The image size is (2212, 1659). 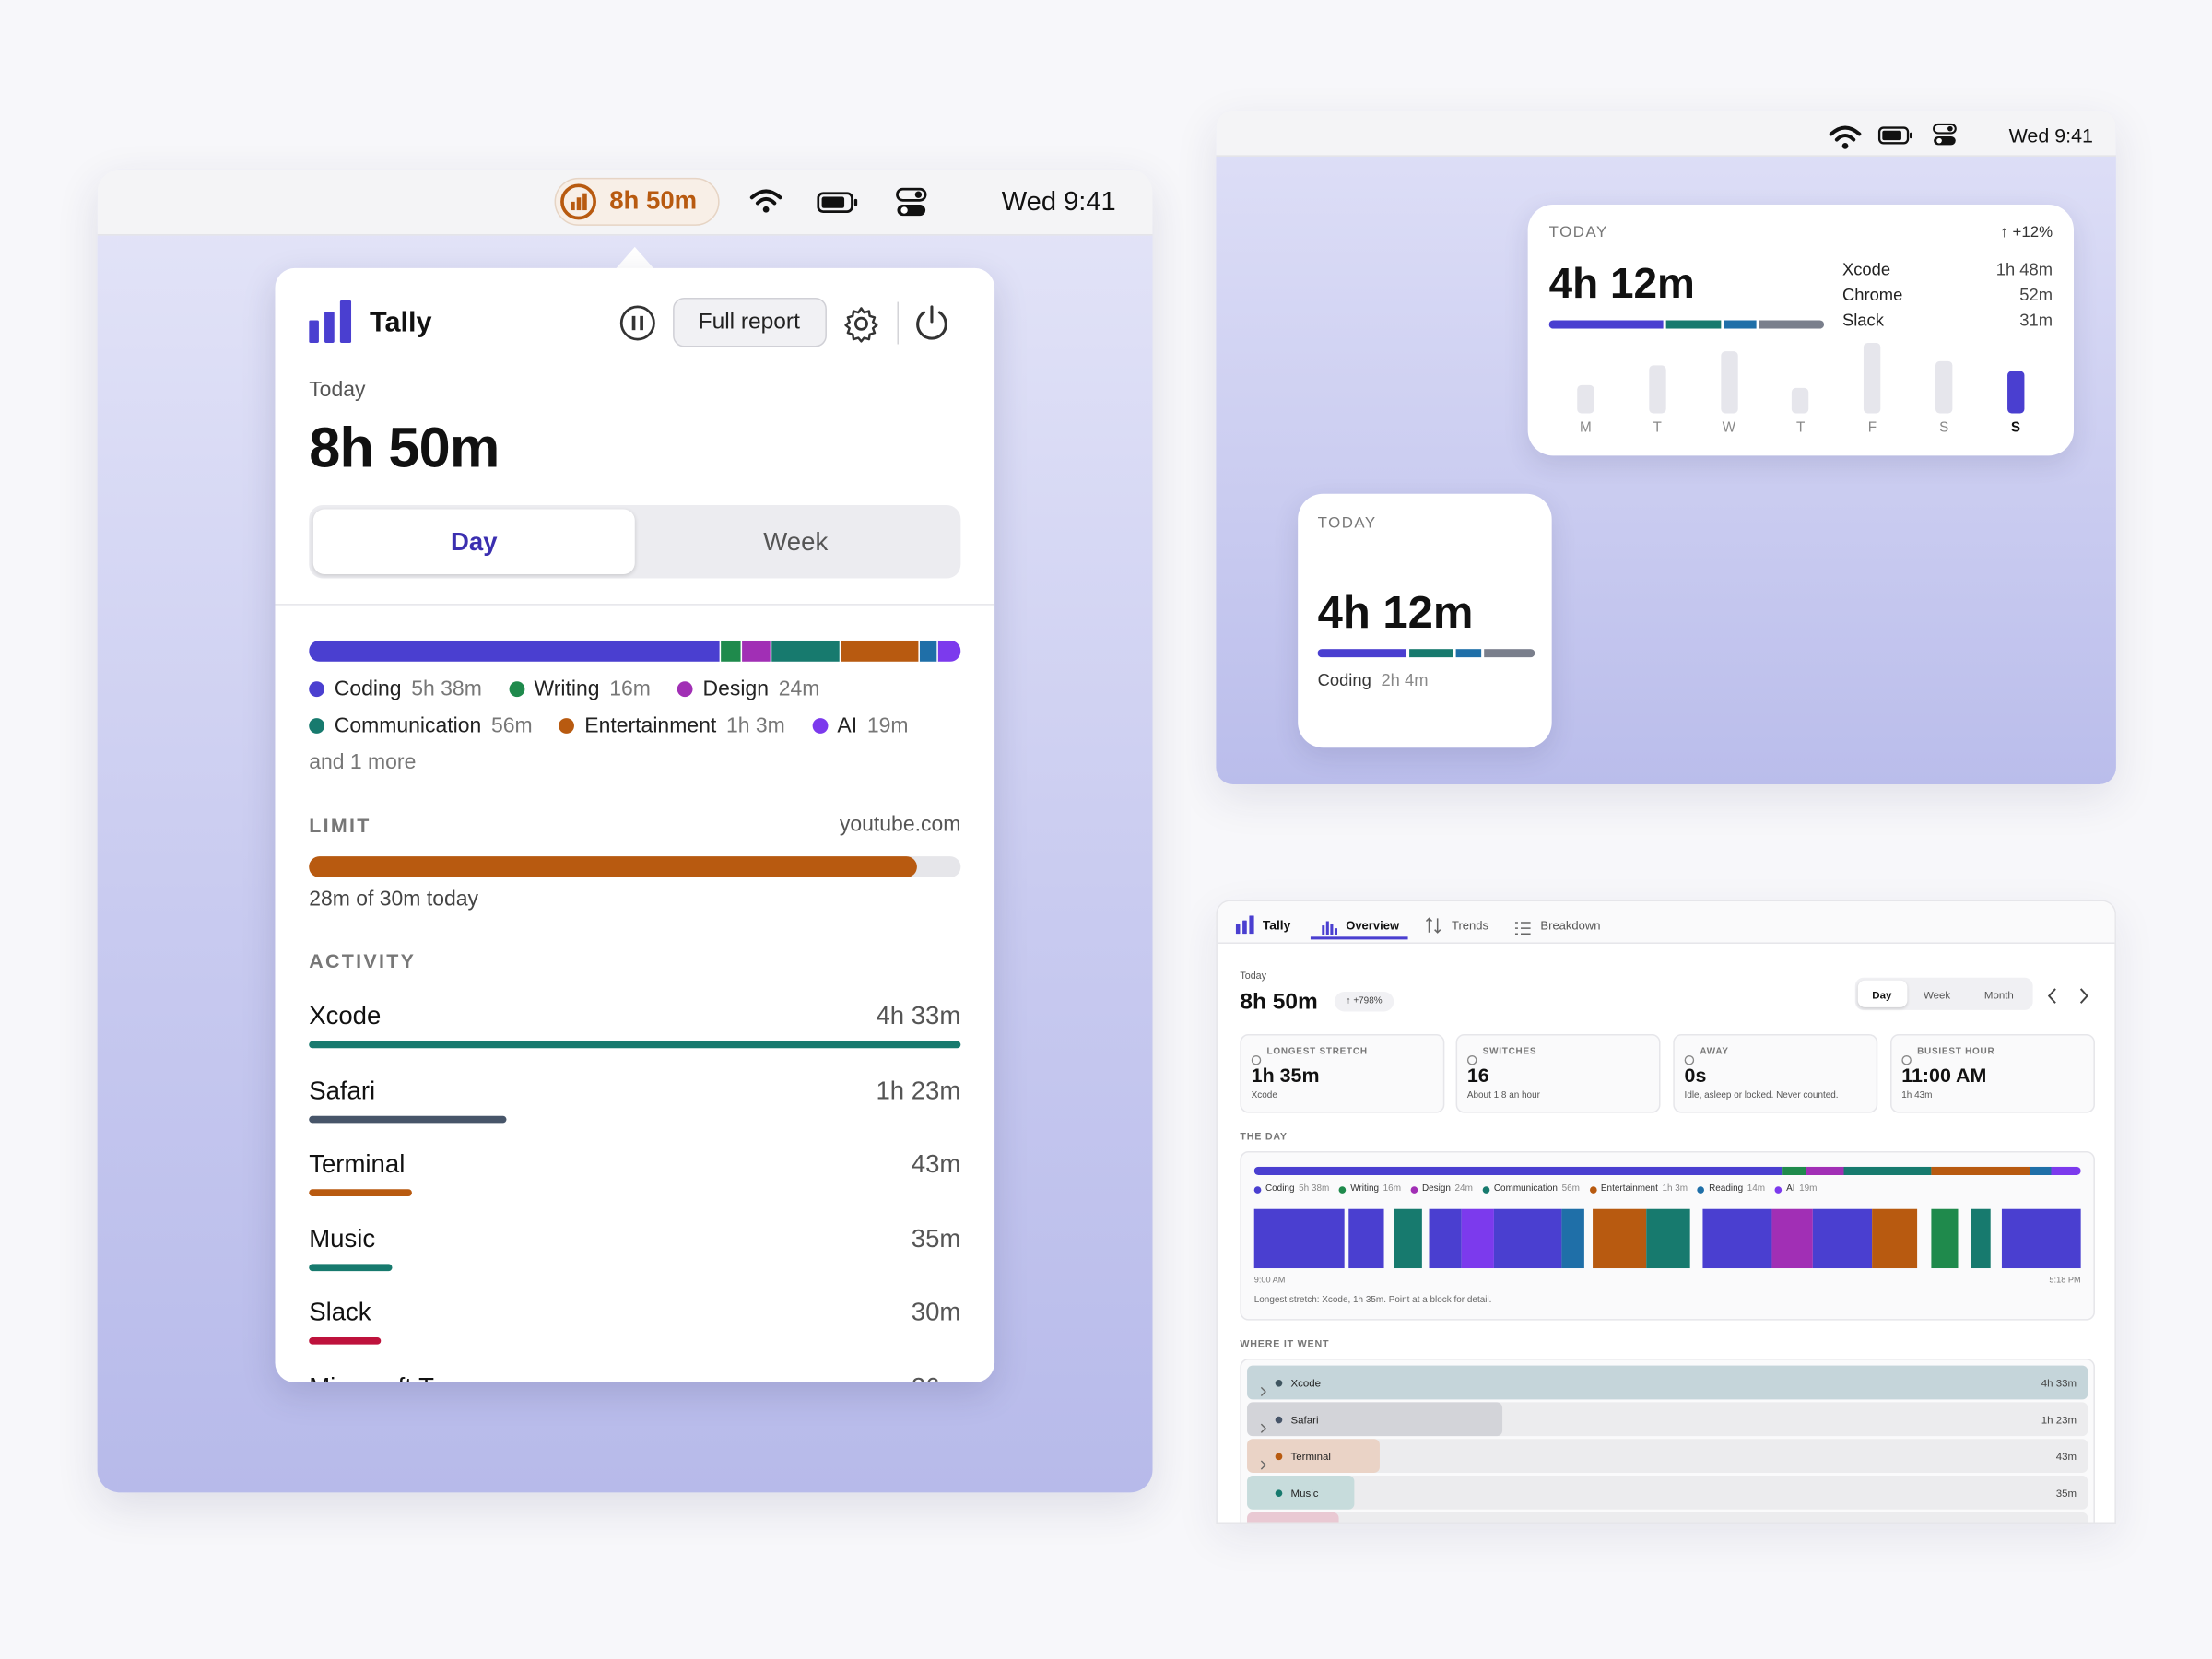 What do you see at coordinates (2024, 269) in the screenshot?
I see `widget-app-duration: 1h 48m` at bounding box center [2024, 269].